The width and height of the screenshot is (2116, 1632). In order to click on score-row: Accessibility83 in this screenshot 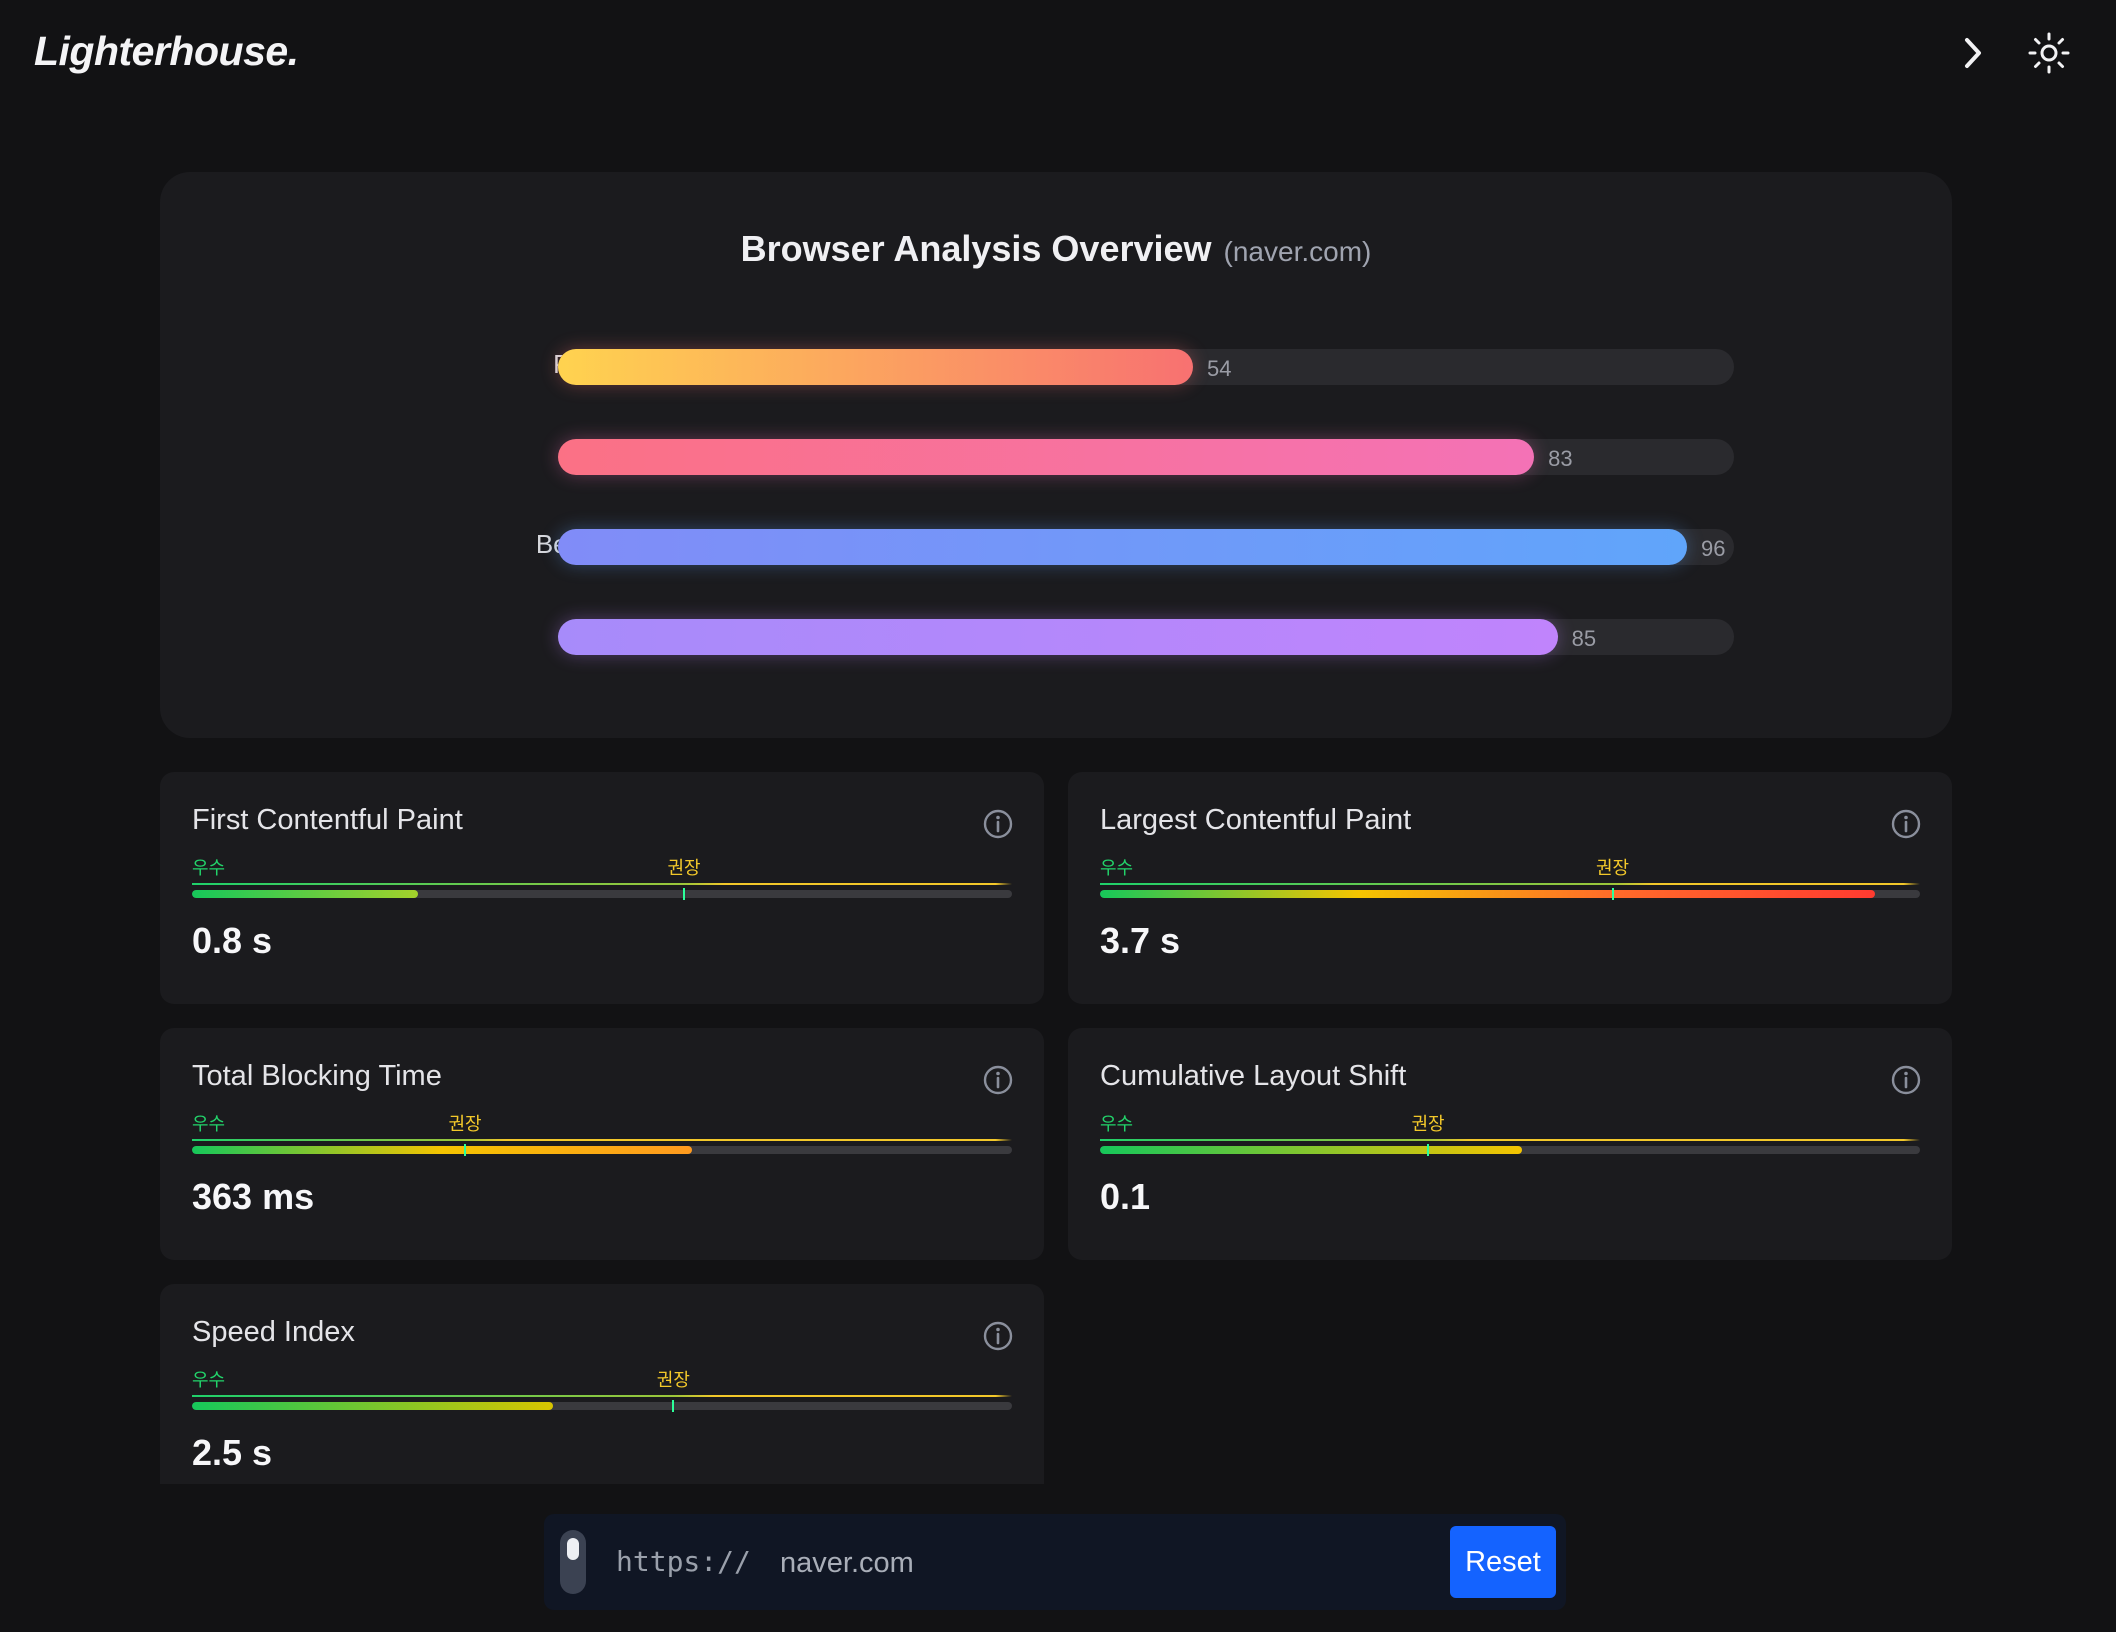, I will do `click(1056, 454)`.